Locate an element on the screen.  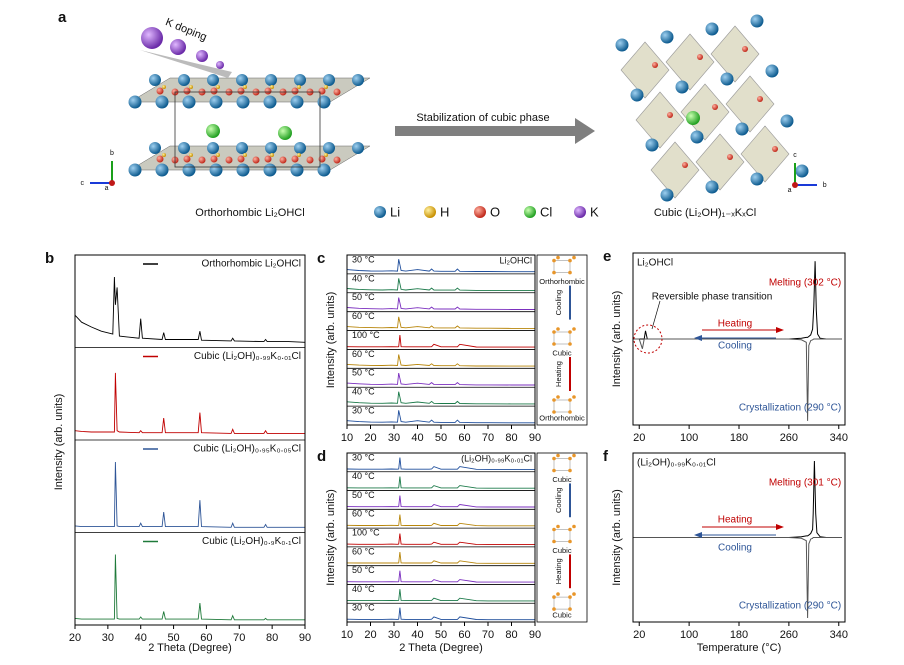
annotation: Melting (301 °C) is located at coordinates (805, 483).